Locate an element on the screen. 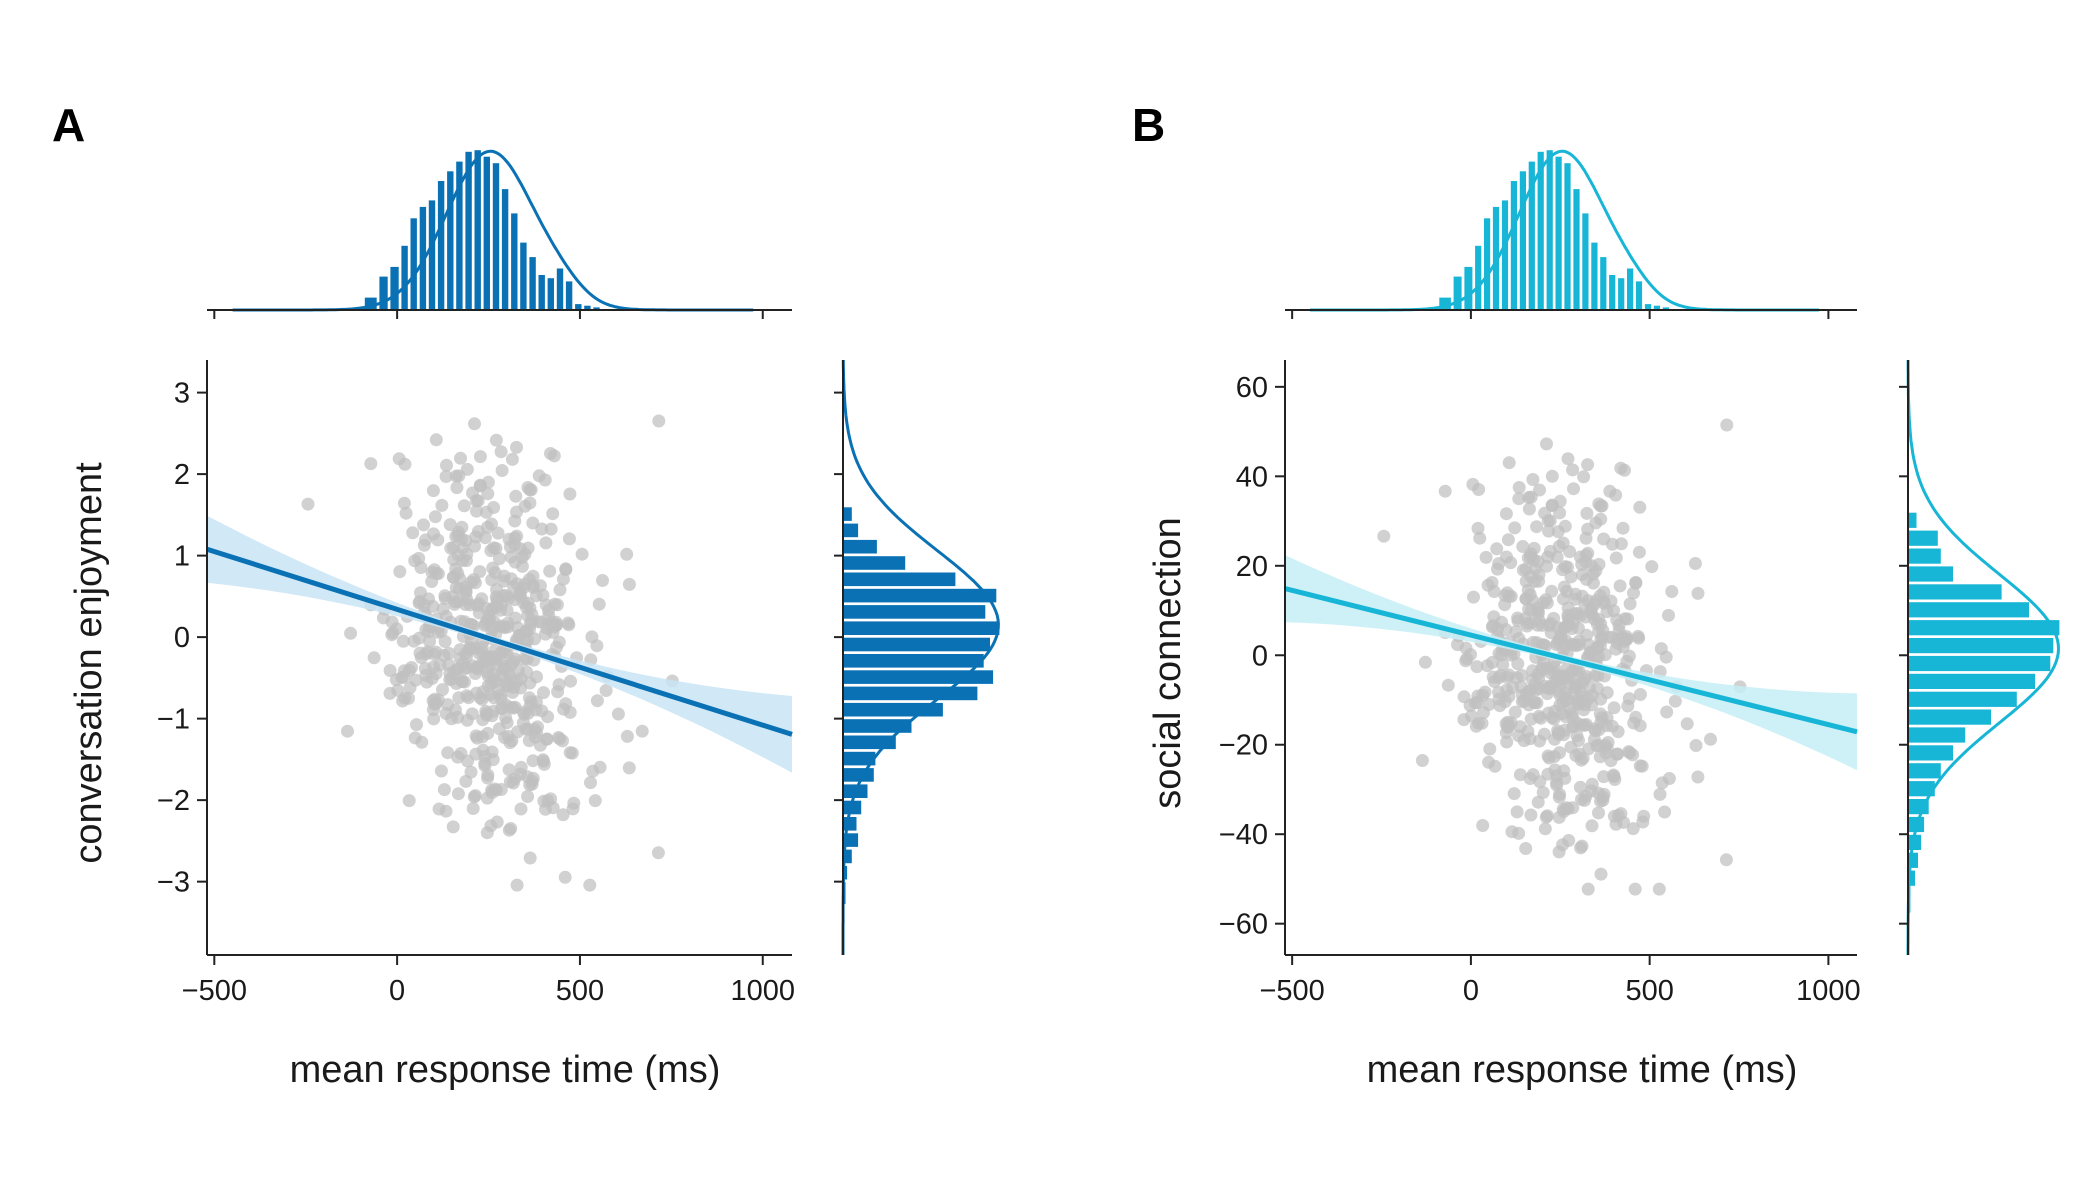 This screenshot has height=1200, width=2100. y-tick-label: 40 is located at coordinates (1252, 477).